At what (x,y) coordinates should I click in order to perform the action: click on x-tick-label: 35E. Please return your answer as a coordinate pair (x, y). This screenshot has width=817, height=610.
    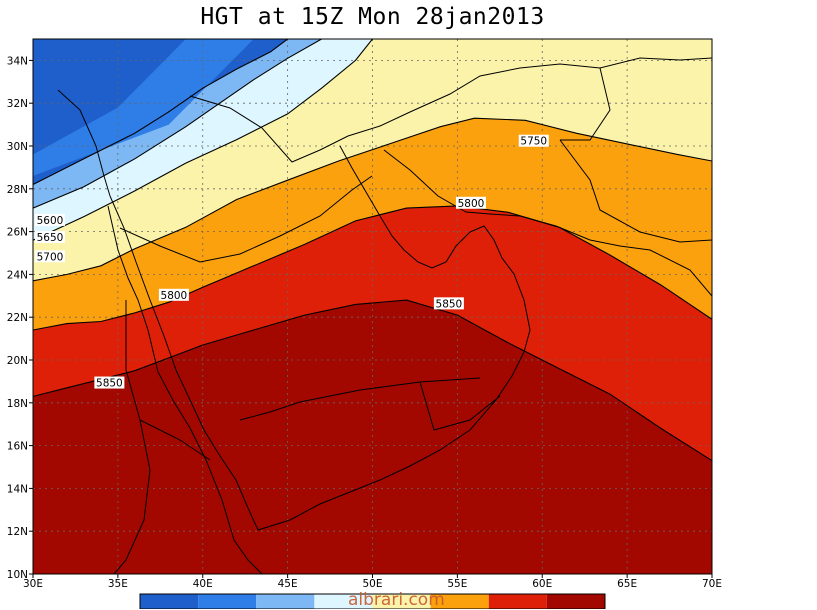
    Looking at the image, I should click on (118, 584).